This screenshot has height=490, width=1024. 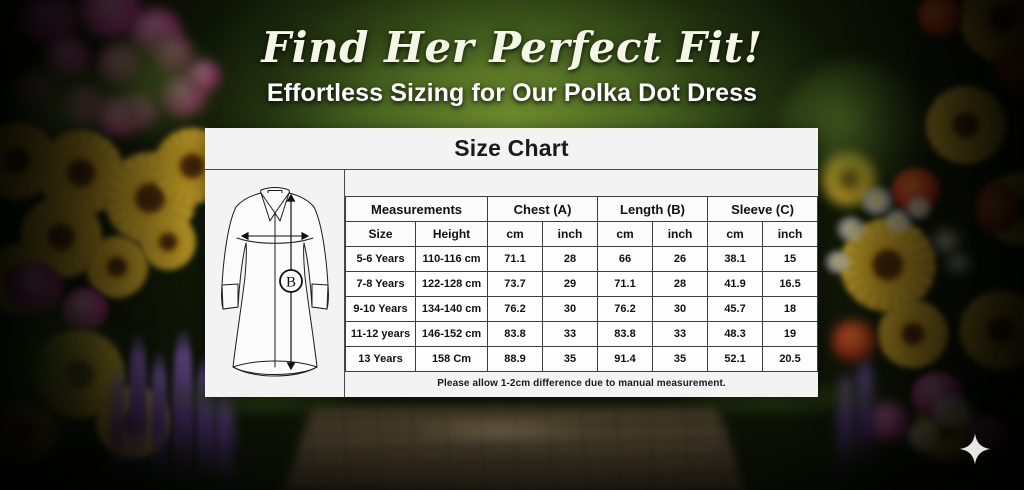 What do you see at coordinates (680, 309) in the screenshot?
I see `cell-length-in: 30` at bounding box center [680, 309].